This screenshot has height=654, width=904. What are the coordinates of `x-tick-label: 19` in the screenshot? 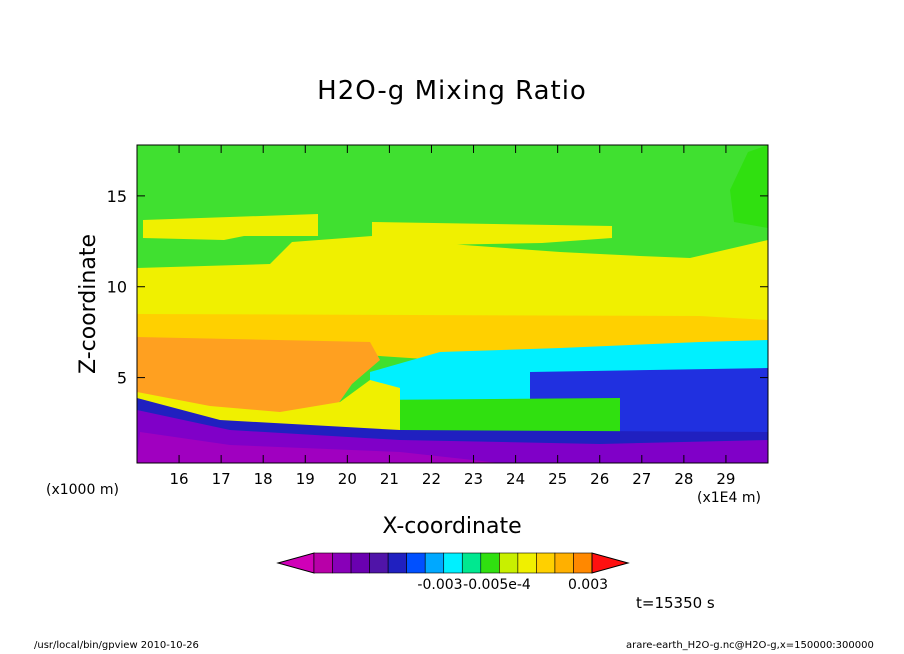 It's located at (305, 479).